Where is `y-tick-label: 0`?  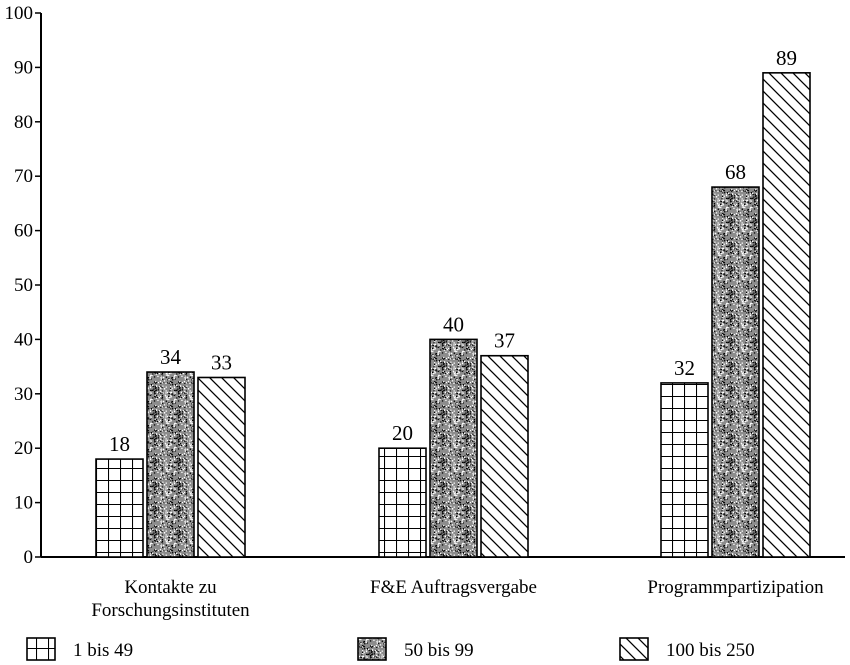
y-tick-label: 0 is located at coordinates (29, 557).